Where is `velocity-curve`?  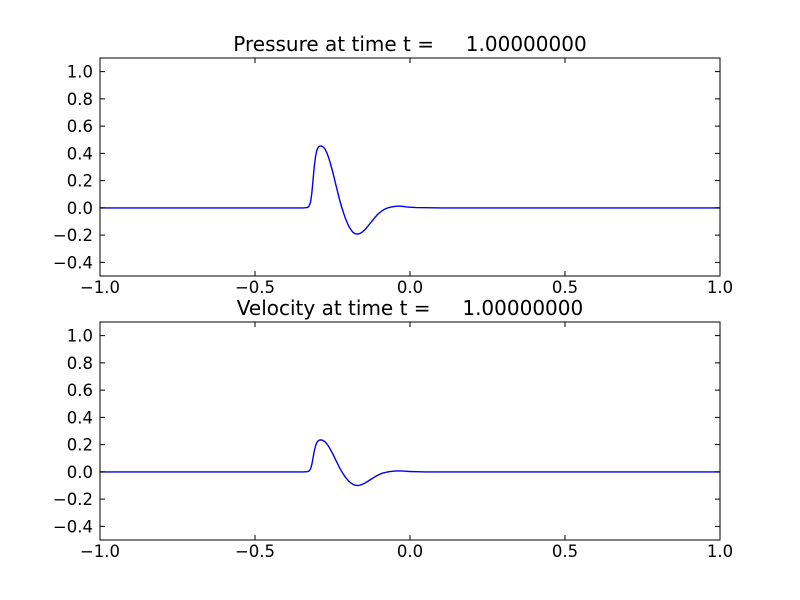 velocity-curve is located at coordinates (410, 463).